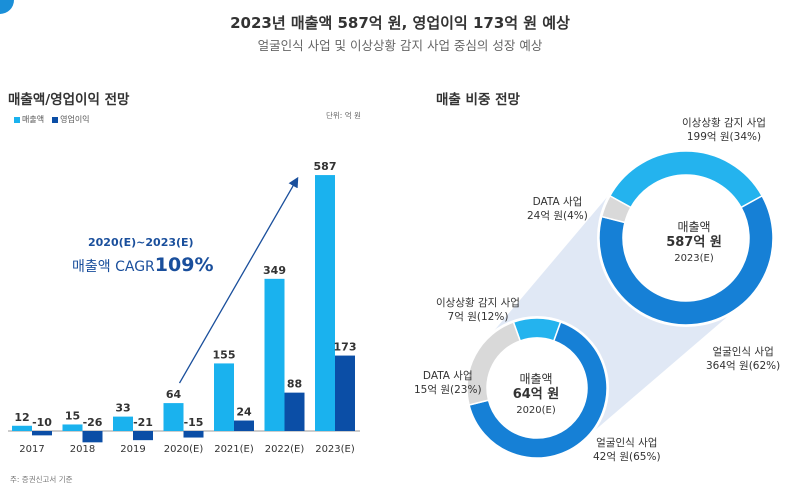 This screenshot has width=800, height=493. Describe the element at coordinates (743, 359) in the screenshot. I see `donut-2023-face-label: 얼굴인식 사업 364억 원(62%)` at that location.